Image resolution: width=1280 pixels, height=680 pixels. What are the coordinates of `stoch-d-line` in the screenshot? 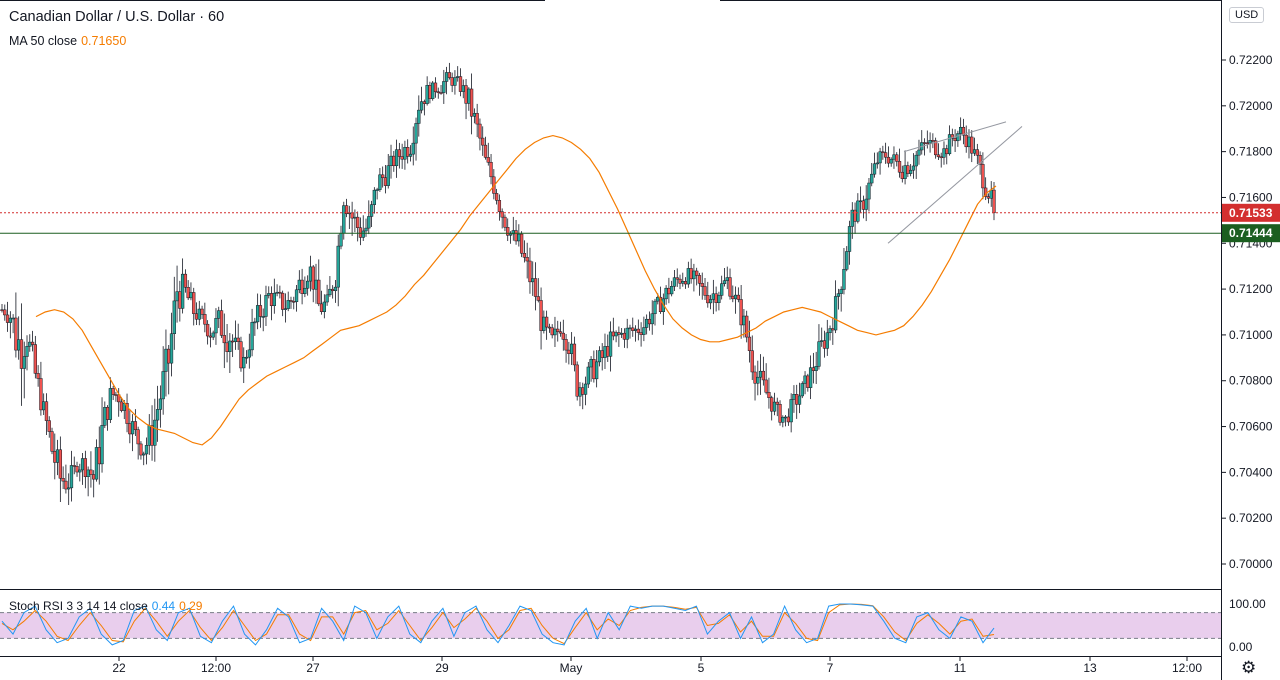 It's located at (498, 624).